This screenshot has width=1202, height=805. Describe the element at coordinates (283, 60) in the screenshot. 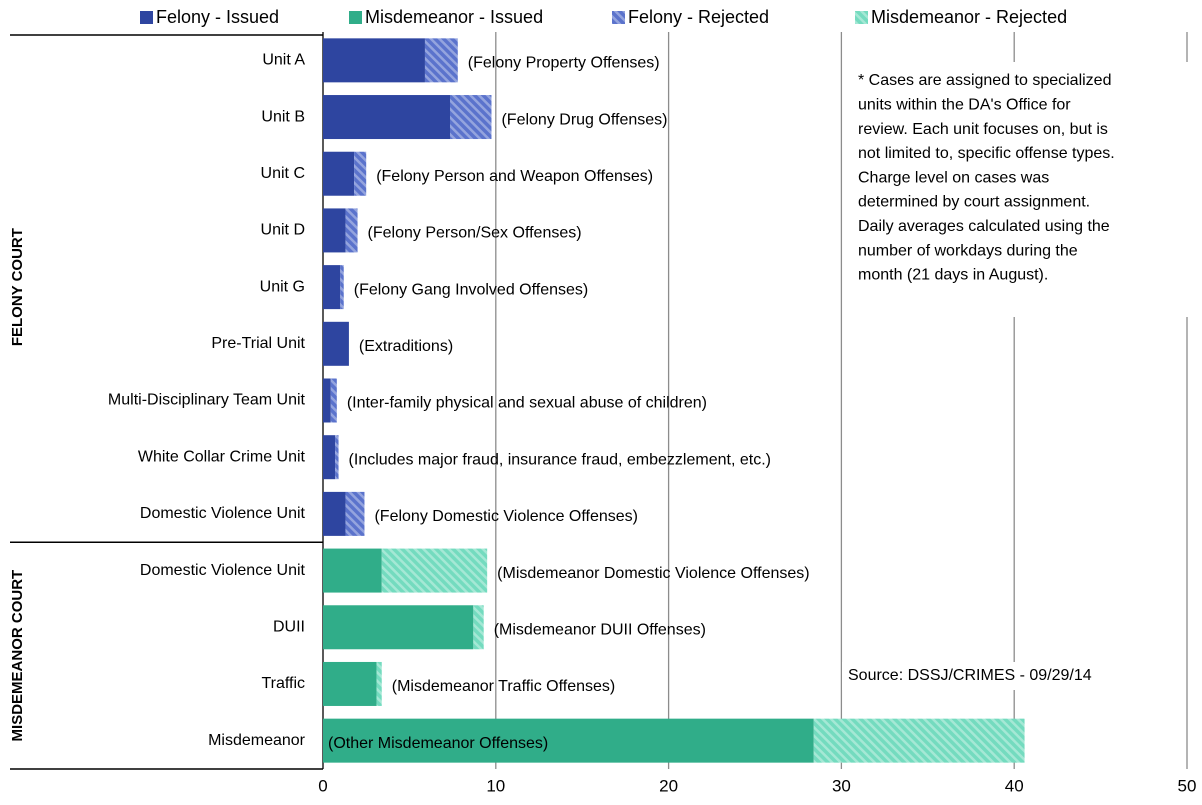

I see `category-label: Unit A` at that location.